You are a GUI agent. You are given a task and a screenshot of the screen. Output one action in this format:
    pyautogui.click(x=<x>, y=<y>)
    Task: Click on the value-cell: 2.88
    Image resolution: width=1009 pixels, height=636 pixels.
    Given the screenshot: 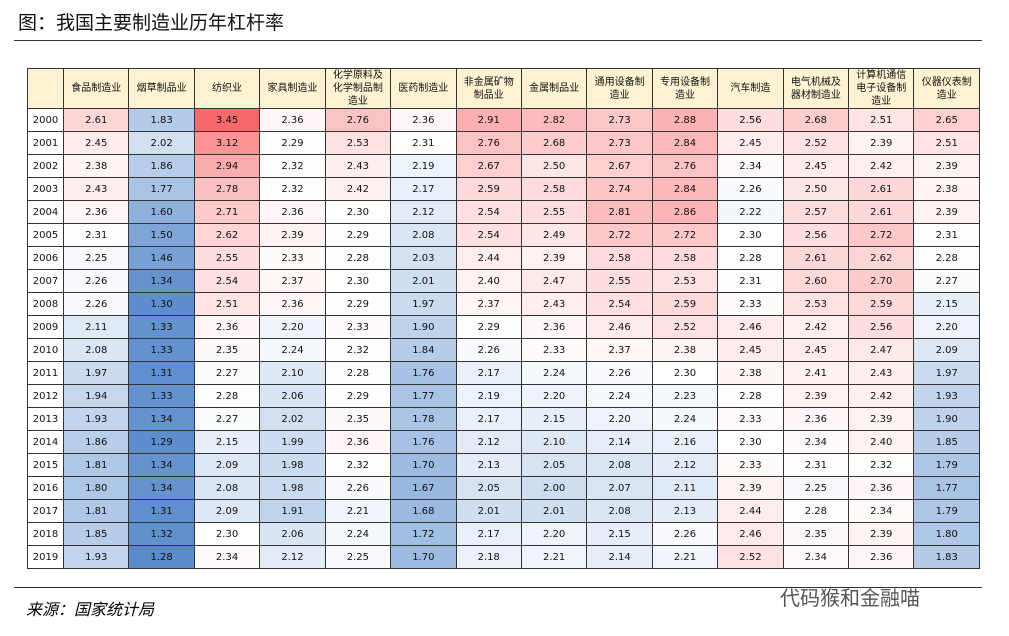 What is the action you would take?
    pyautogui.click(x=685, y=120)
    